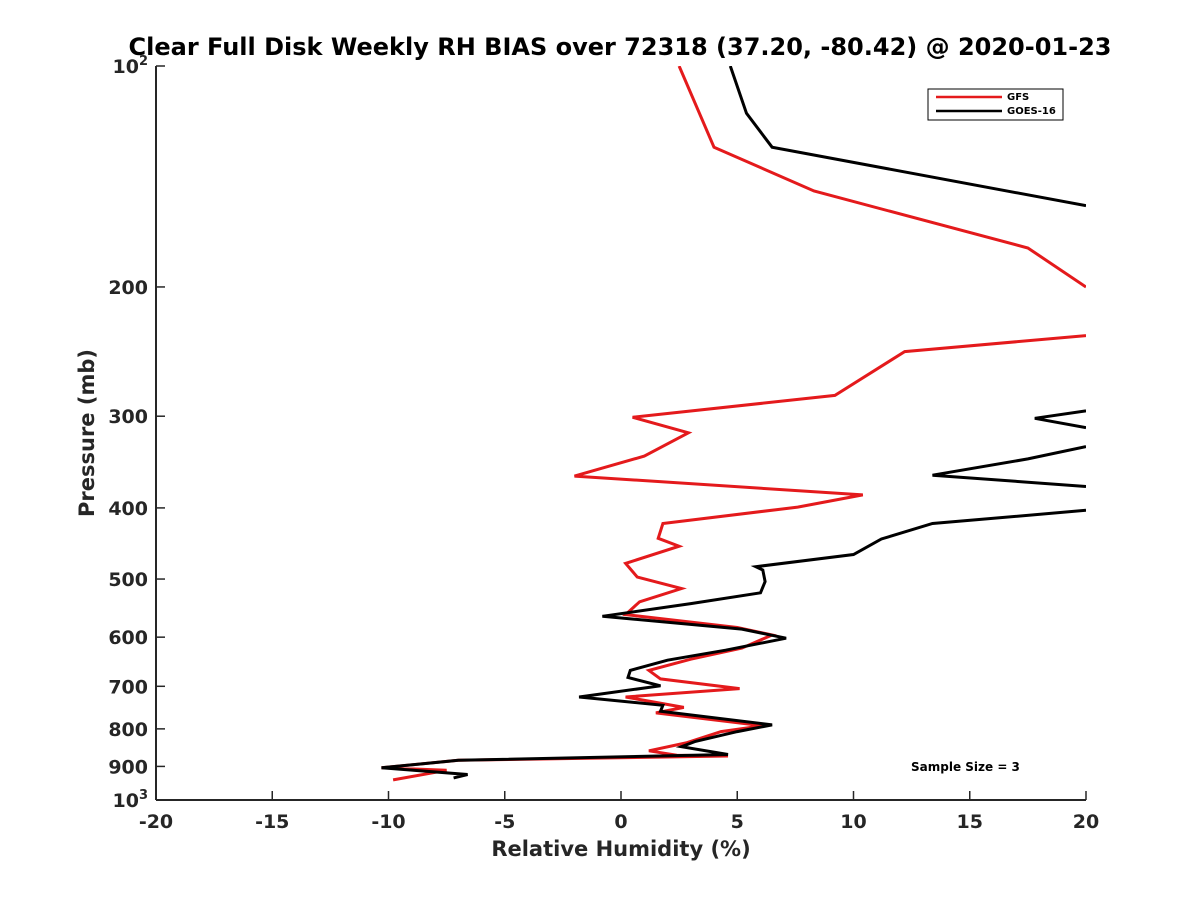  What do you see at coordinates (965, 767) in the screenshot?
I see `sample-size-annotation: Sample Size = 3` at bounding box center [965, 767].